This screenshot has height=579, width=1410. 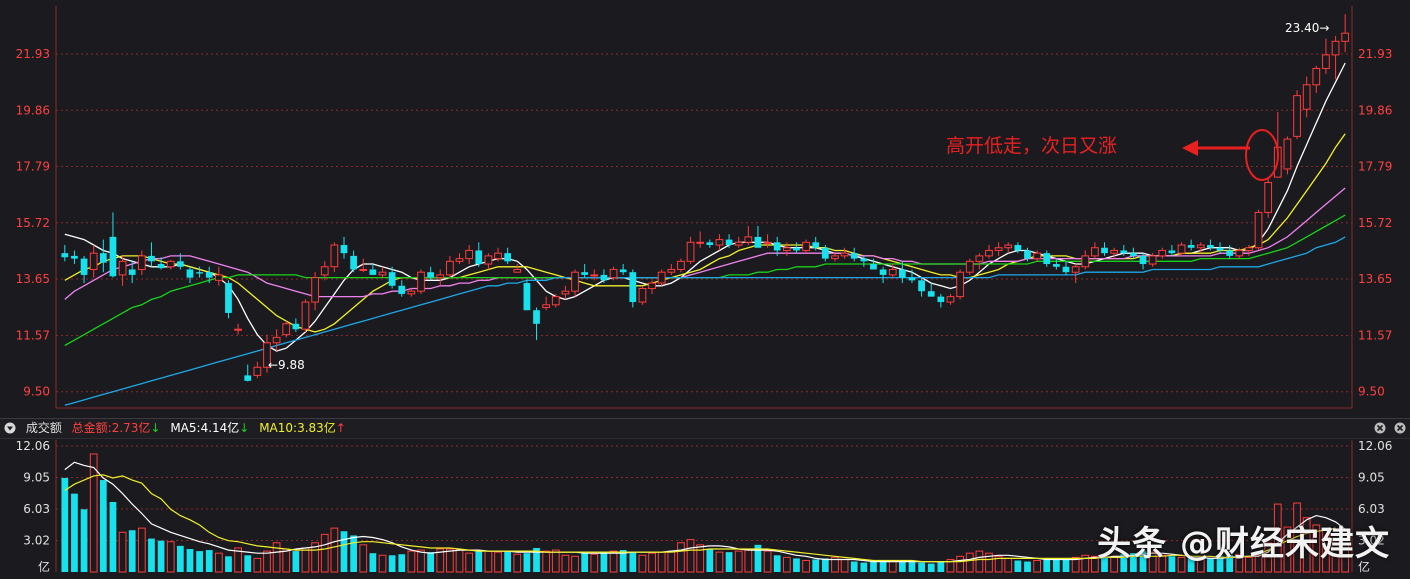 What do you see at coordinates (1375, 335) in the screenshot?
I see `price-tick-label: 11.57` at bounding box center [1375, 335].